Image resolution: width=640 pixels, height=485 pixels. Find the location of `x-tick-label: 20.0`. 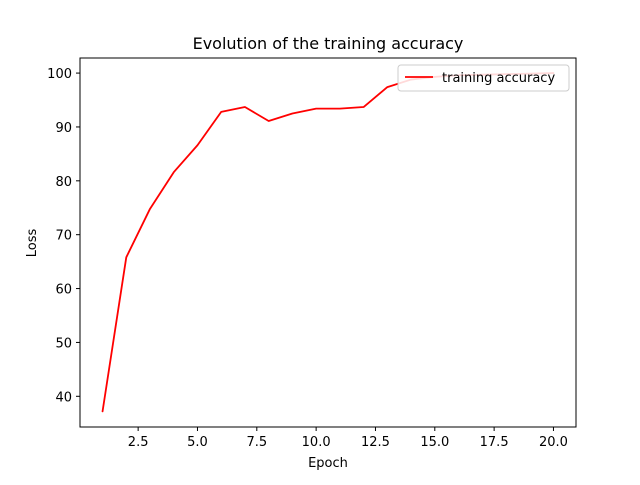

x-tick-label: 20.0 is located at coordinates (553, 442).